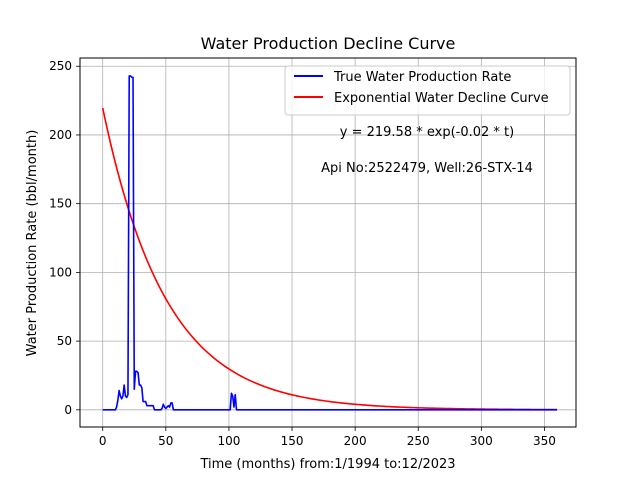 The height and width of the screenshot is (480, 640). I want to click on x-tick-label: 0, so click(103, 441).